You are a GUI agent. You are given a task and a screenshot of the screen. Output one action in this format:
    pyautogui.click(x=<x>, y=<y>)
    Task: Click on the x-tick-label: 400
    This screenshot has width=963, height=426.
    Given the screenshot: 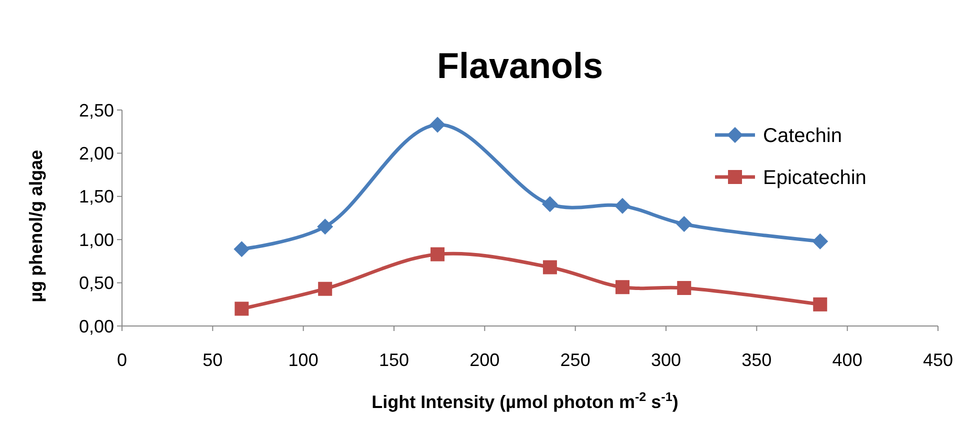 What is the action you would take?
    pyautogui.click(x=847, y=360)
    